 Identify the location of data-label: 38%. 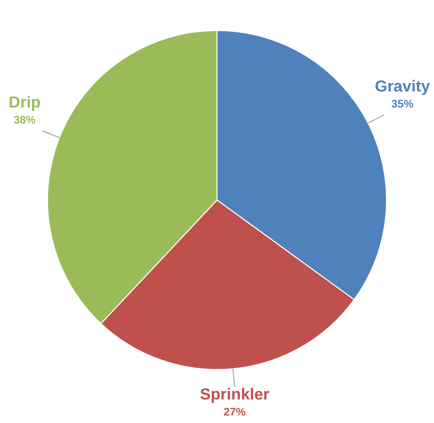
(25, 120).